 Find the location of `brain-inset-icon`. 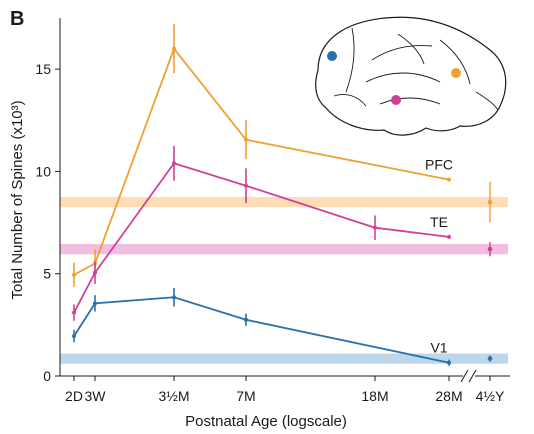

brain-inset-icon is located at coordinates (411, 76).